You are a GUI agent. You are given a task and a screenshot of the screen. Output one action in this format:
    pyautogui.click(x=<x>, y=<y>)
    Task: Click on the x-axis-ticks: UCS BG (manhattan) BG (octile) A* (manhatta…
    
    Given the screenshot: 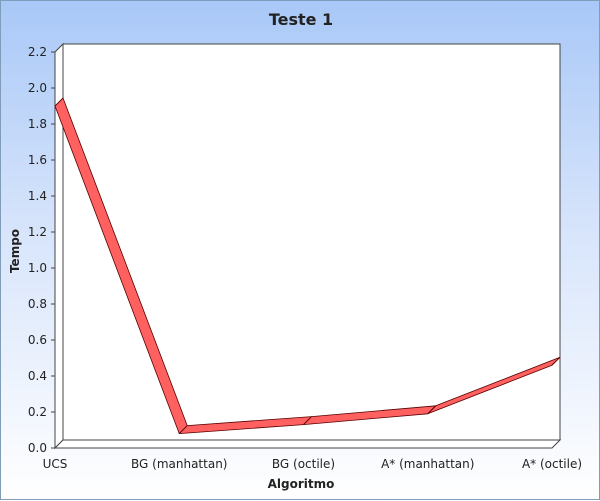 What is the action you would take?
    pyautogui.click(x=312, y=464)
    